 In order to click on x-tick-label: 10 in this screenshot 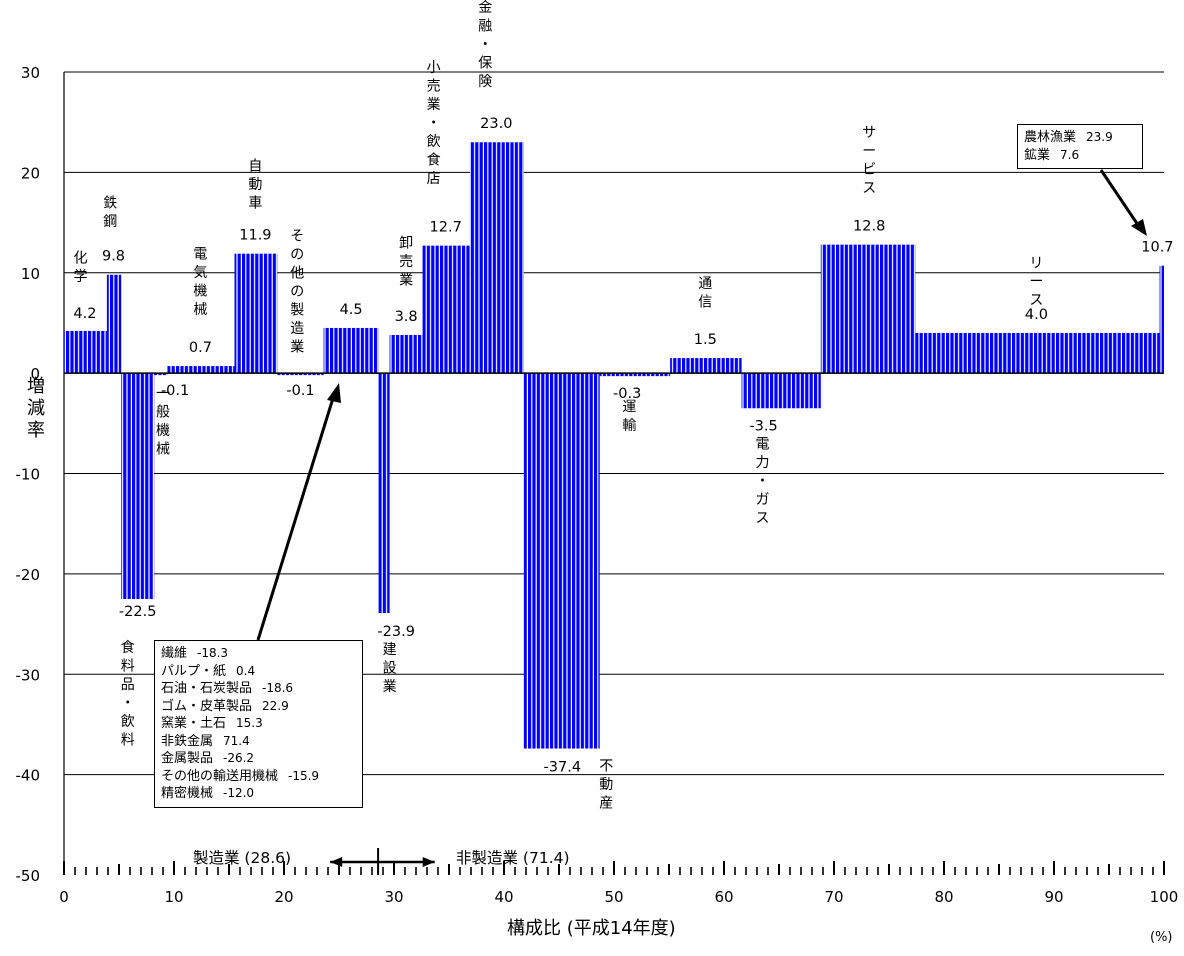, I will do `click(173, 897)`.